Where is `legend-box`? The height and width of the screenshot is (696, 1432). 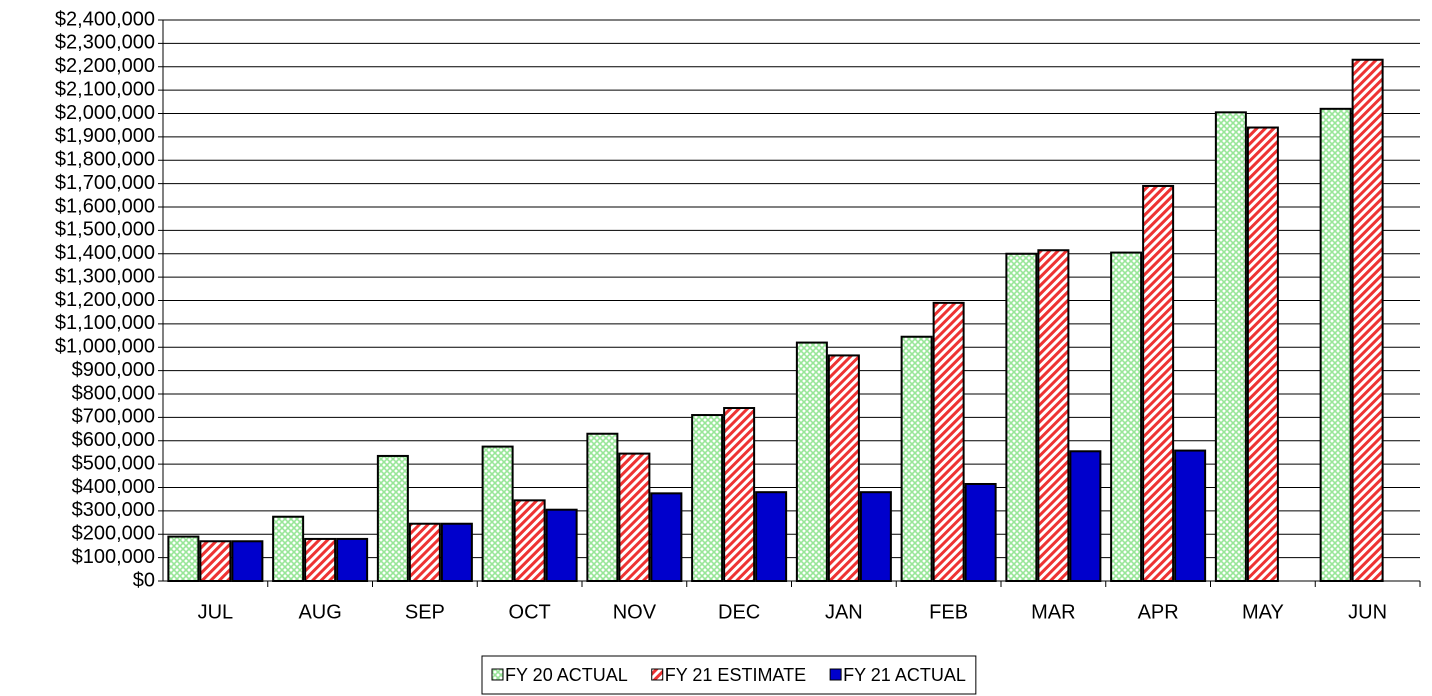 legend-box is located at coordinates (729, 675).